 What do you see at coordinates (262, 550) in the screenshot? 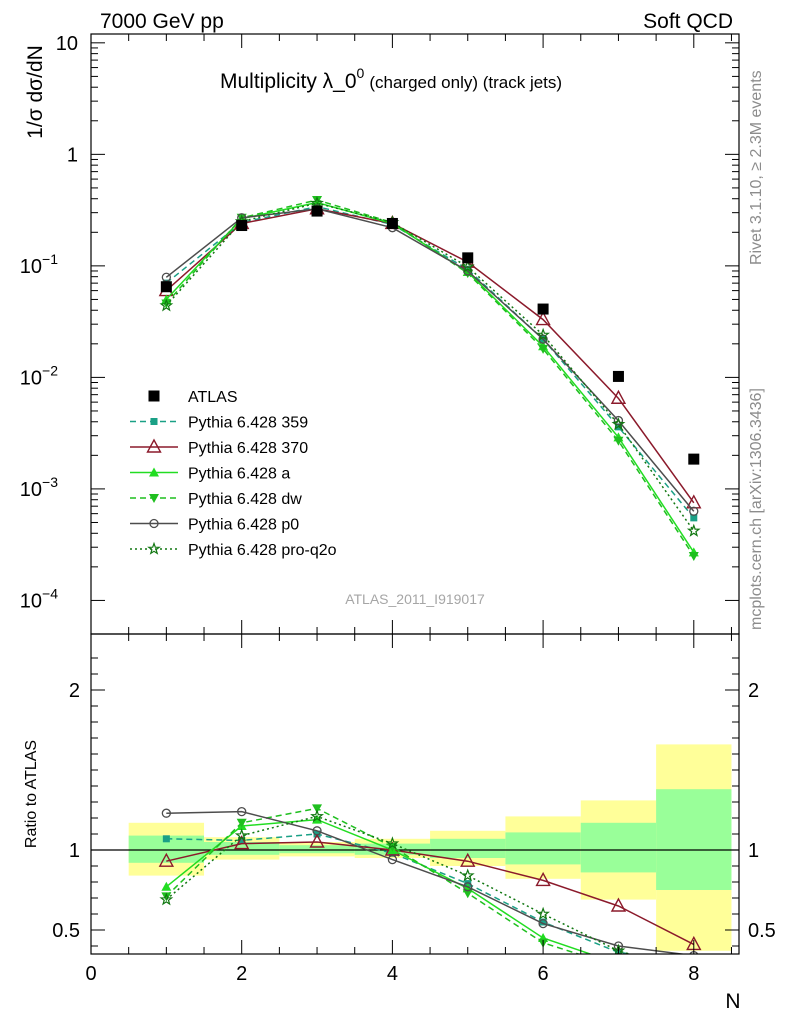
I see `legend-label-pythia-6-428-pro-q2o: Pythia 6.428 pro-q2o` at bounding box center [262, 550].